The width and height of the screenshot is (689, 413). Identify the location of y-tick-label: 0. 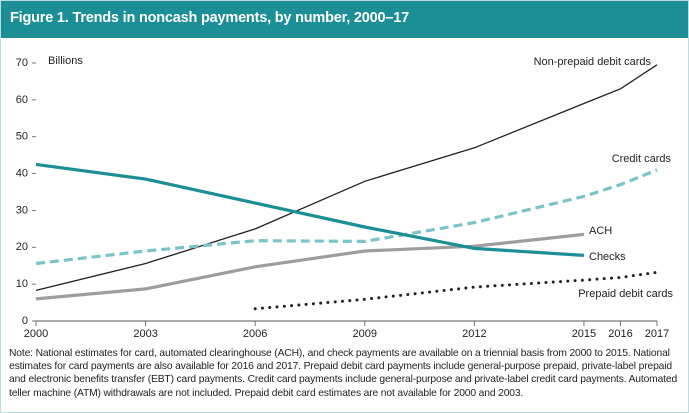
(25, 321).